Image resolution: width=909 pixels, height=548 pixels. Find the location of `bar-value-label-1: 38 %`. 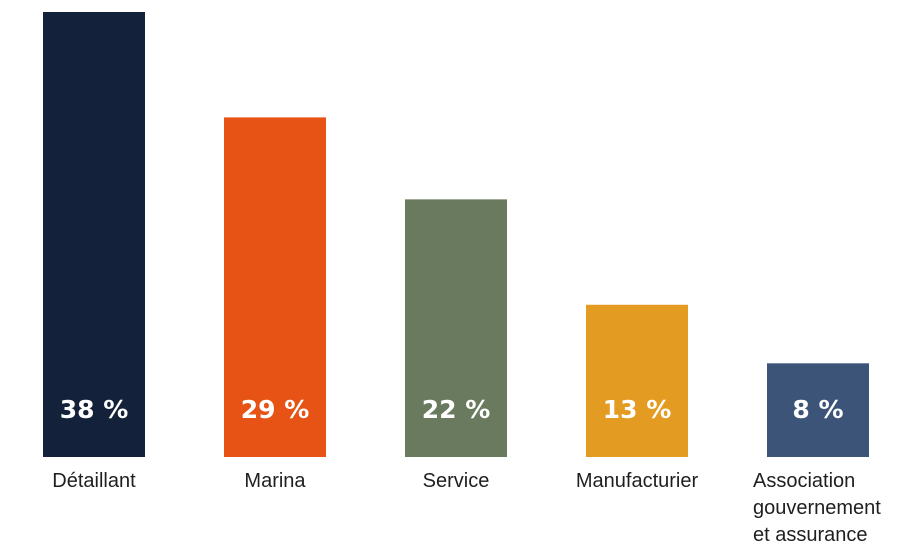

bar-value-label-1: 38 % is located at coordinates (94, 409).